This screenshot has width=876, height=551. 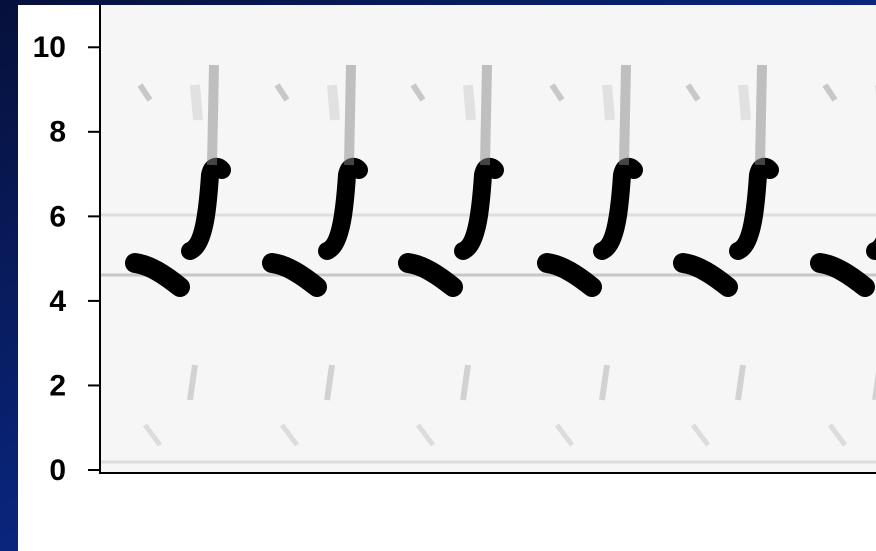 I want to click on y-tick-label: 6, so click(x=57, y=216).